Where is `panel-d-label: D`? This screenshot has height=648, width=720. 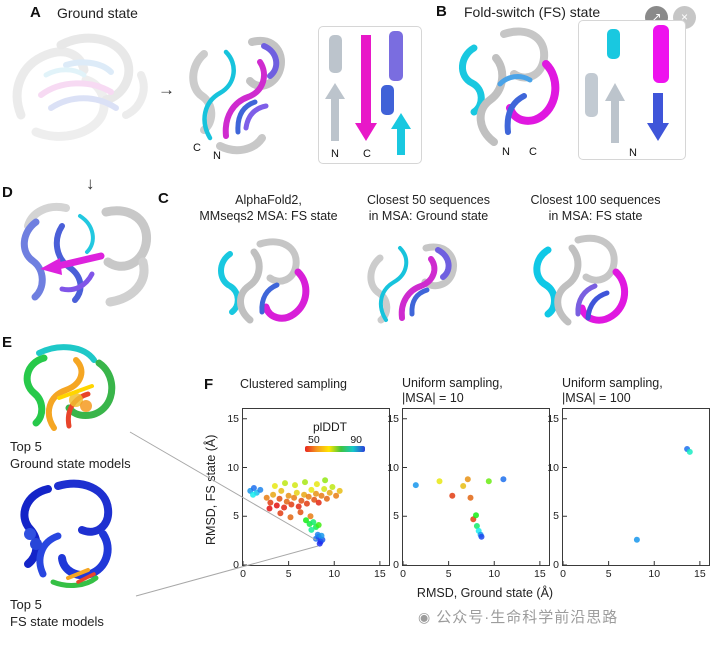
panel-d-label: D is located at coordinates (7, 192).